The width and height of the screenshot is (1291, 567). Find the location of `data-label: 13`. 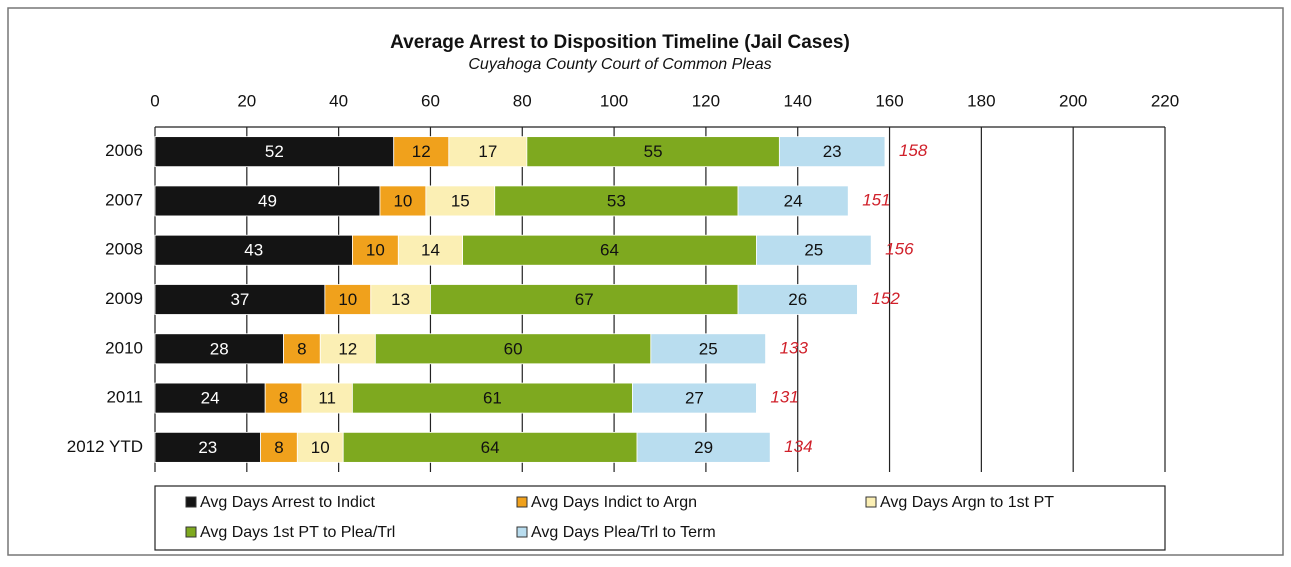

data-label: 13 is located at coordinates (400, 299).